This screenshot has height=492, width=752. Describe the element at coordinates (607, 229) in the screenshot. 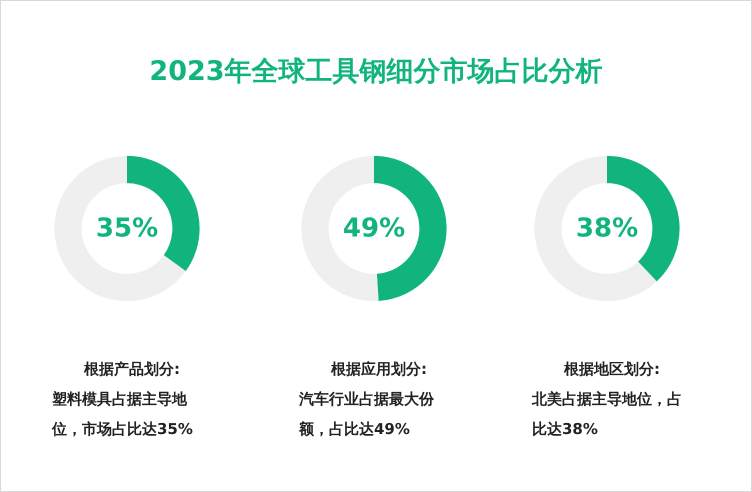

I see `text: 38%` at that location.